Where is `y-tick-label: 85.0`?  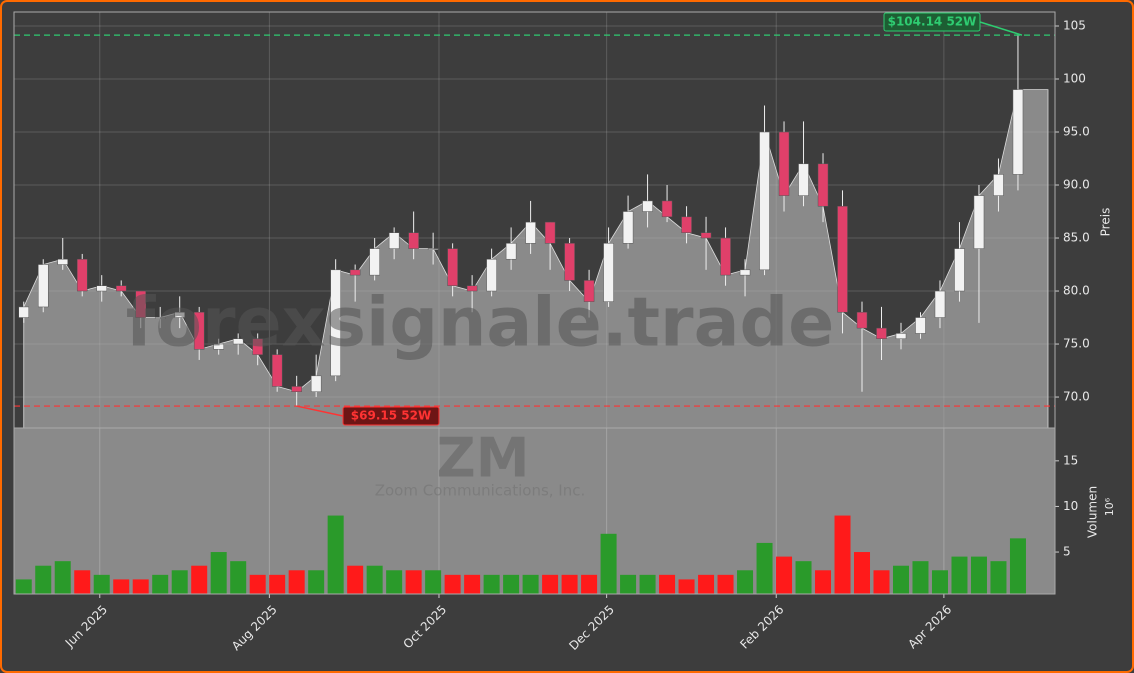 y-tick-label: 85.0 is located at coordinates (1076, 238).